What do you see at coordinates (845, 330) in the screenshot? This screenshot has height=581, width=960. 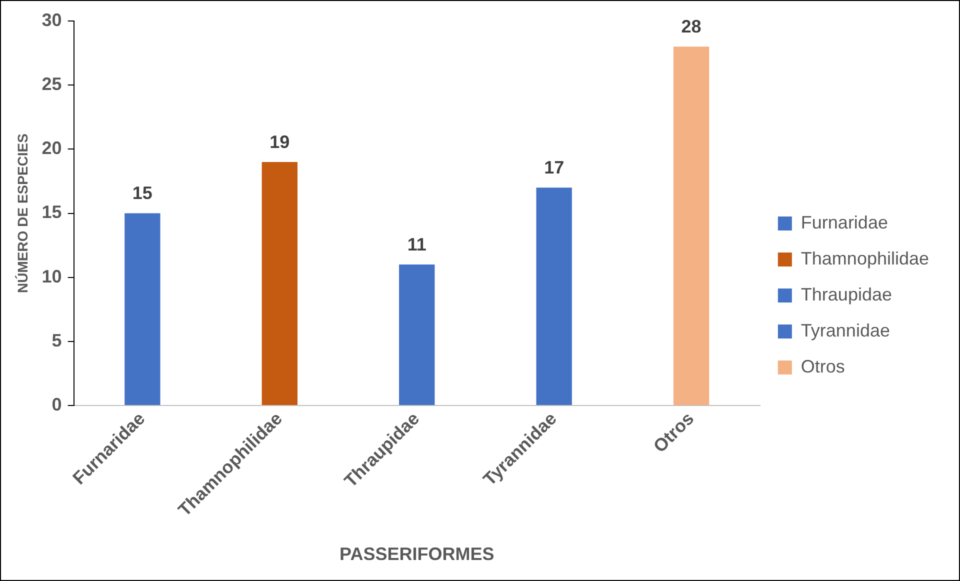 I see `legend-label: Tyrannidae` at bounding box center [845, 330].